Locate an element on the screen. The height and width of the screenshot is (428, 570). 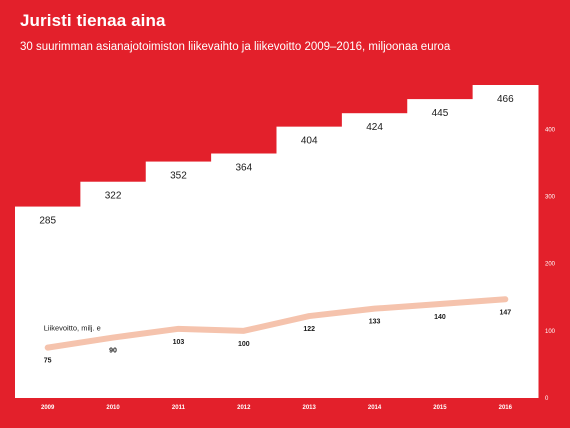
profit-label-2016: 147 is located at coordinates (505, 312).